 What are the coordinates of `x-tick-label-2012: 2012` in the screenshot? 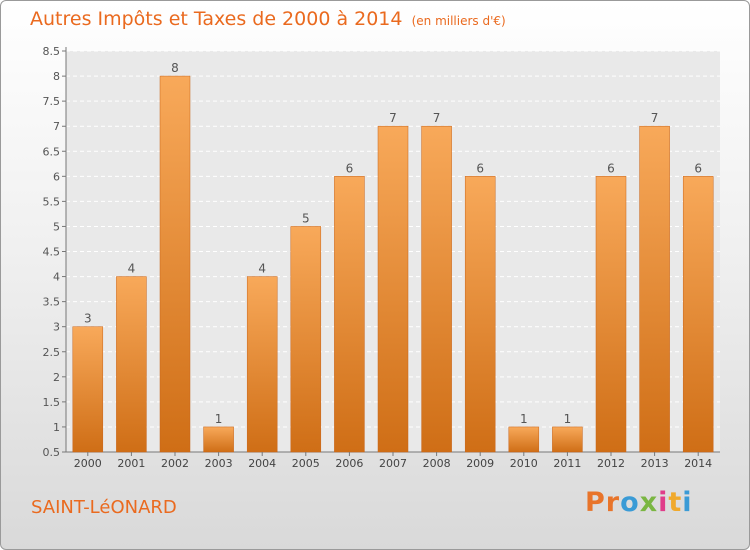 It's located at (611, 463).